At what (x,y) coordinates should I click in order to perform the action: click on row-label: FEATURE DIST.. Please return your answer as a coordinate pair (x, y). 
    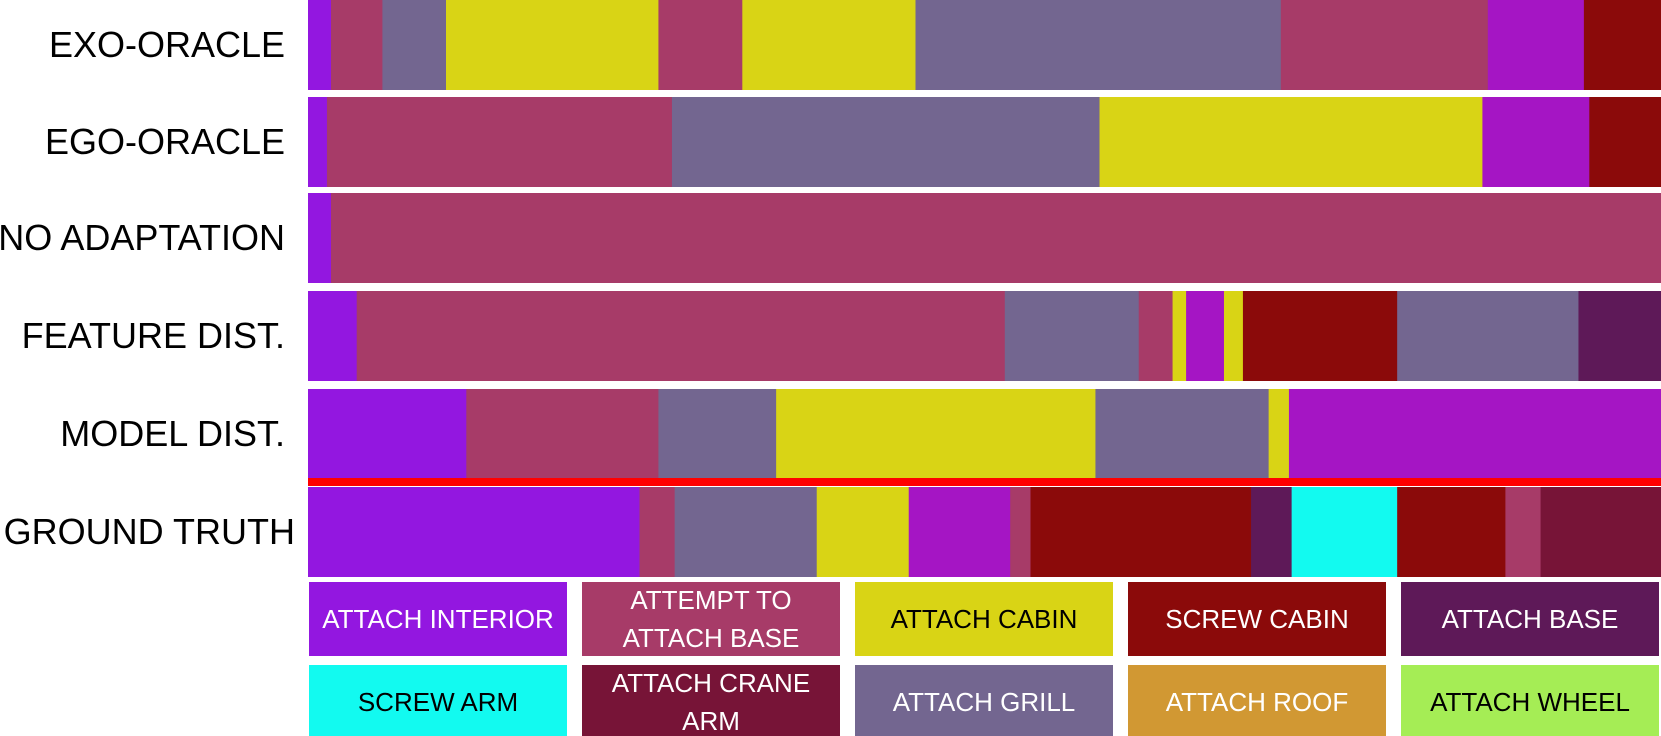
    Looking at the image, I should click on (153, 335).